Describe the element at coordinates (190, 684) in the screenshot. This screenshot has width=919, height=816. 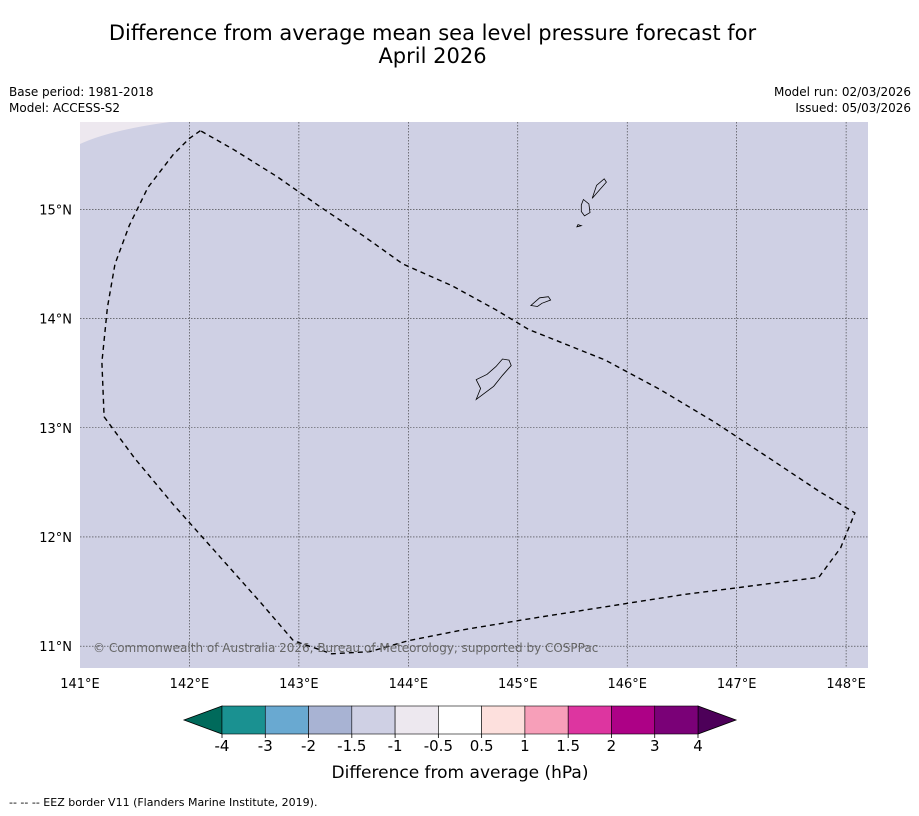
I see `longitude-label: 142°E` at that location.